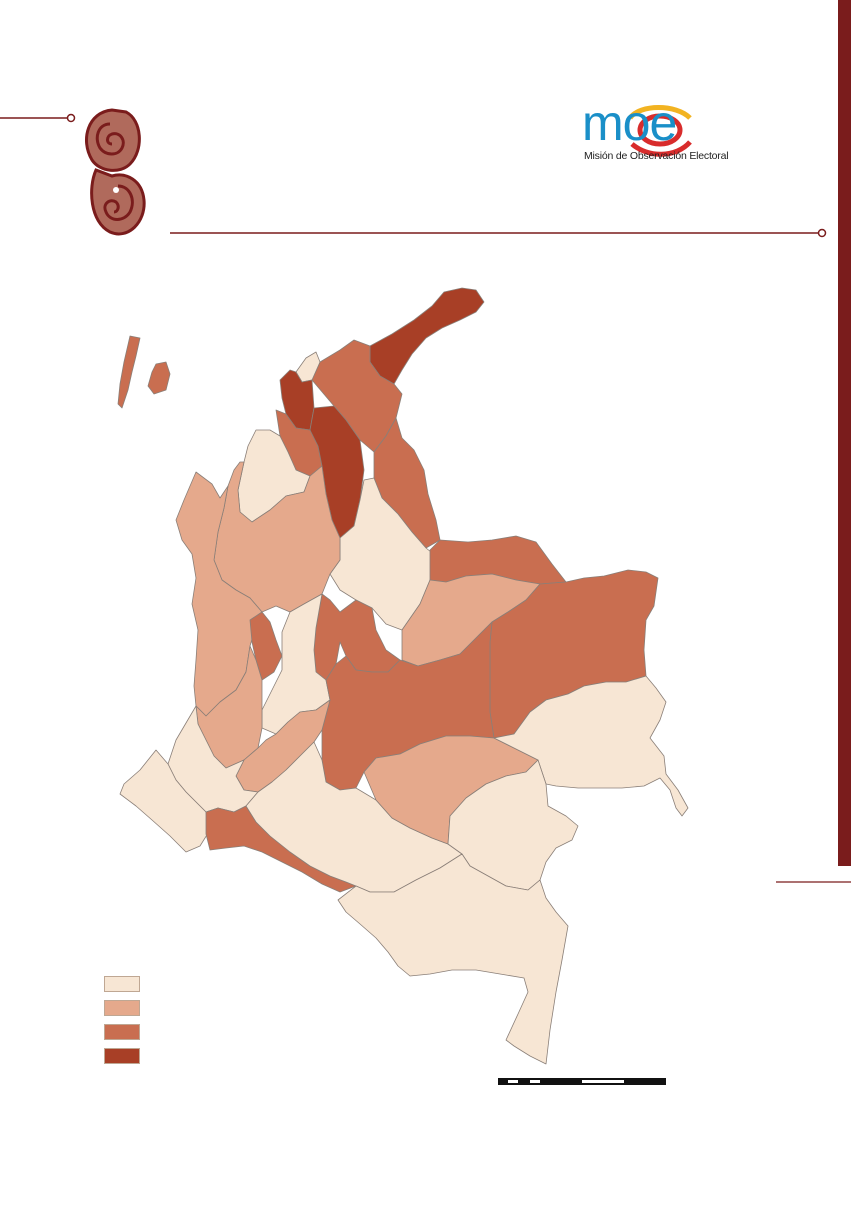 This screenshot has height=1212, width=851. Describe the element at coordinates (266, 646) in the screenshot. I see `region-caldas` at that location.